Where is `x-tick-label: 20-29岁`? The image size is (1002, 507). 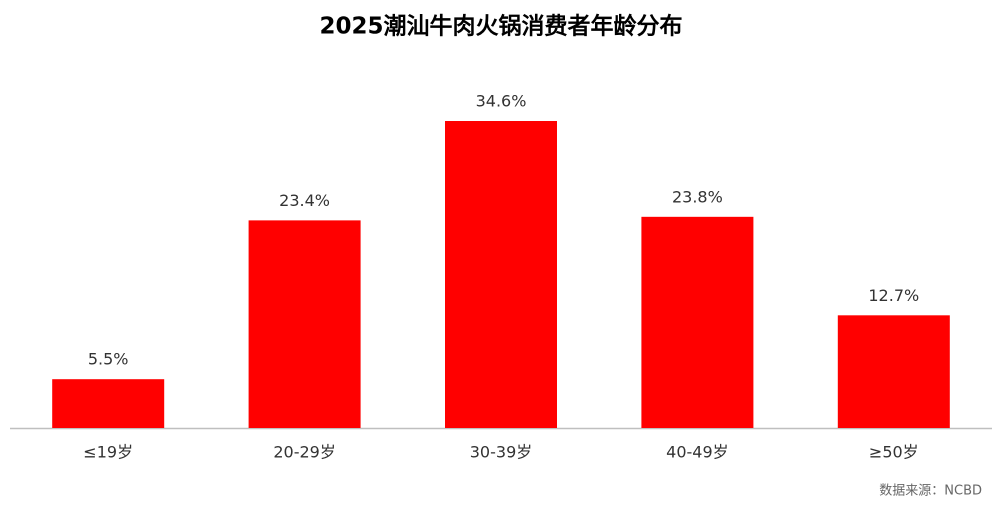
x-tick-label: 20-29岁 is located at coordinates (304, 452).